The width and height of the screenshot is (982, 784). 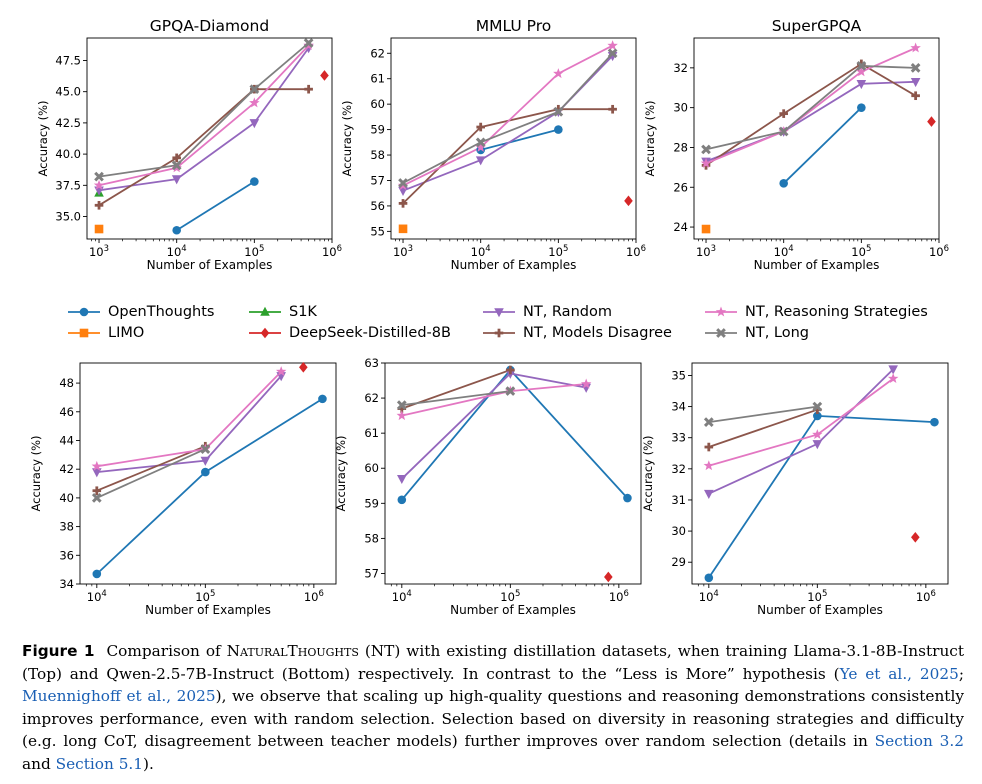 I want to click on series-line-nt-random, so click(x=189, y=424).